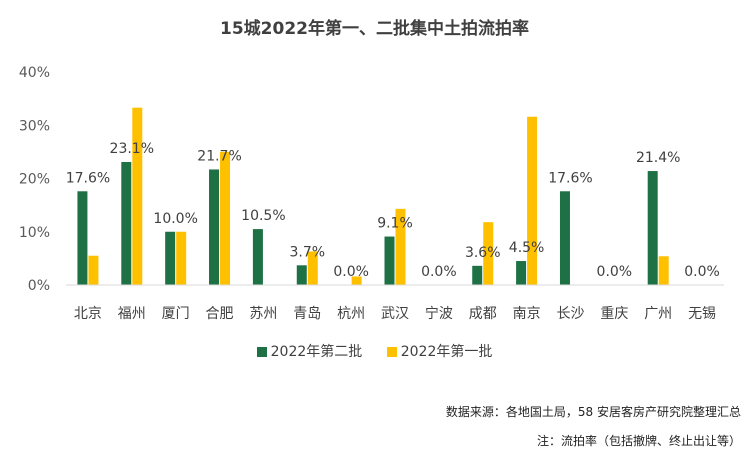  Describe the element at coordinates (39, 286) in the screenshot. I see `y-tick-label: 0%` at that location.